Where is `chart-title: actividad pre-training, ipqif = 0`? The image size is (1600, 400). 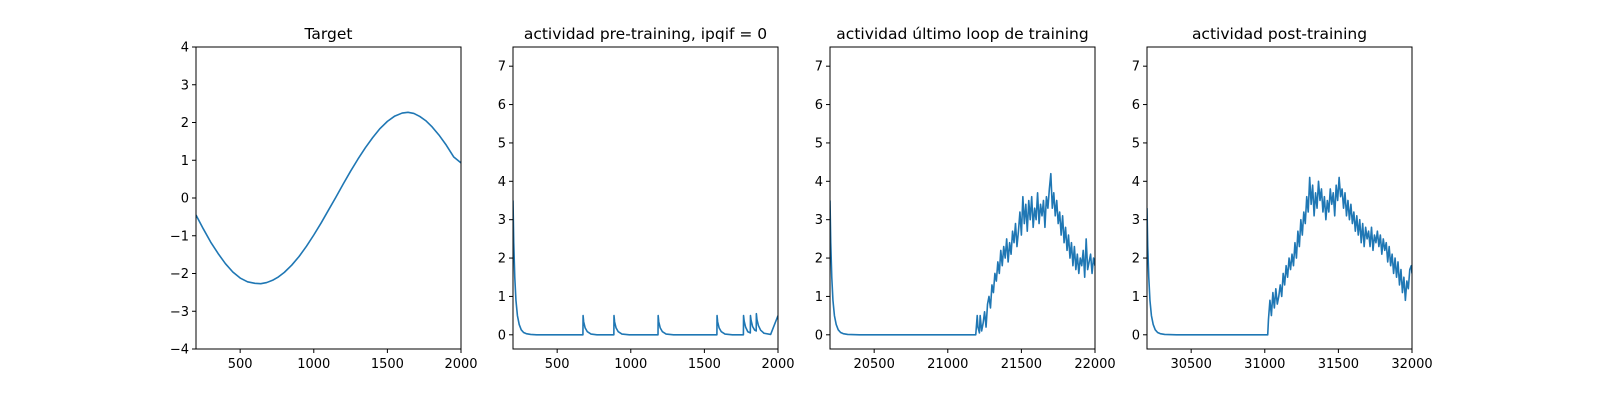 chart-title: actividad pre-training, ipqif = 0 is located at coordinates (645, 34).